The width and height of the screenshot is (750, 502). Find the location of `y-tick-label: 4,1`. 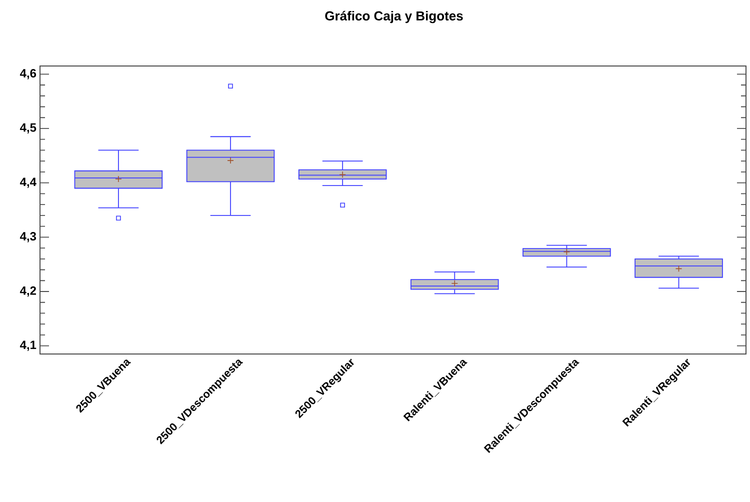

y-tick-label: 4,1 is located at coordinates (28, 345).